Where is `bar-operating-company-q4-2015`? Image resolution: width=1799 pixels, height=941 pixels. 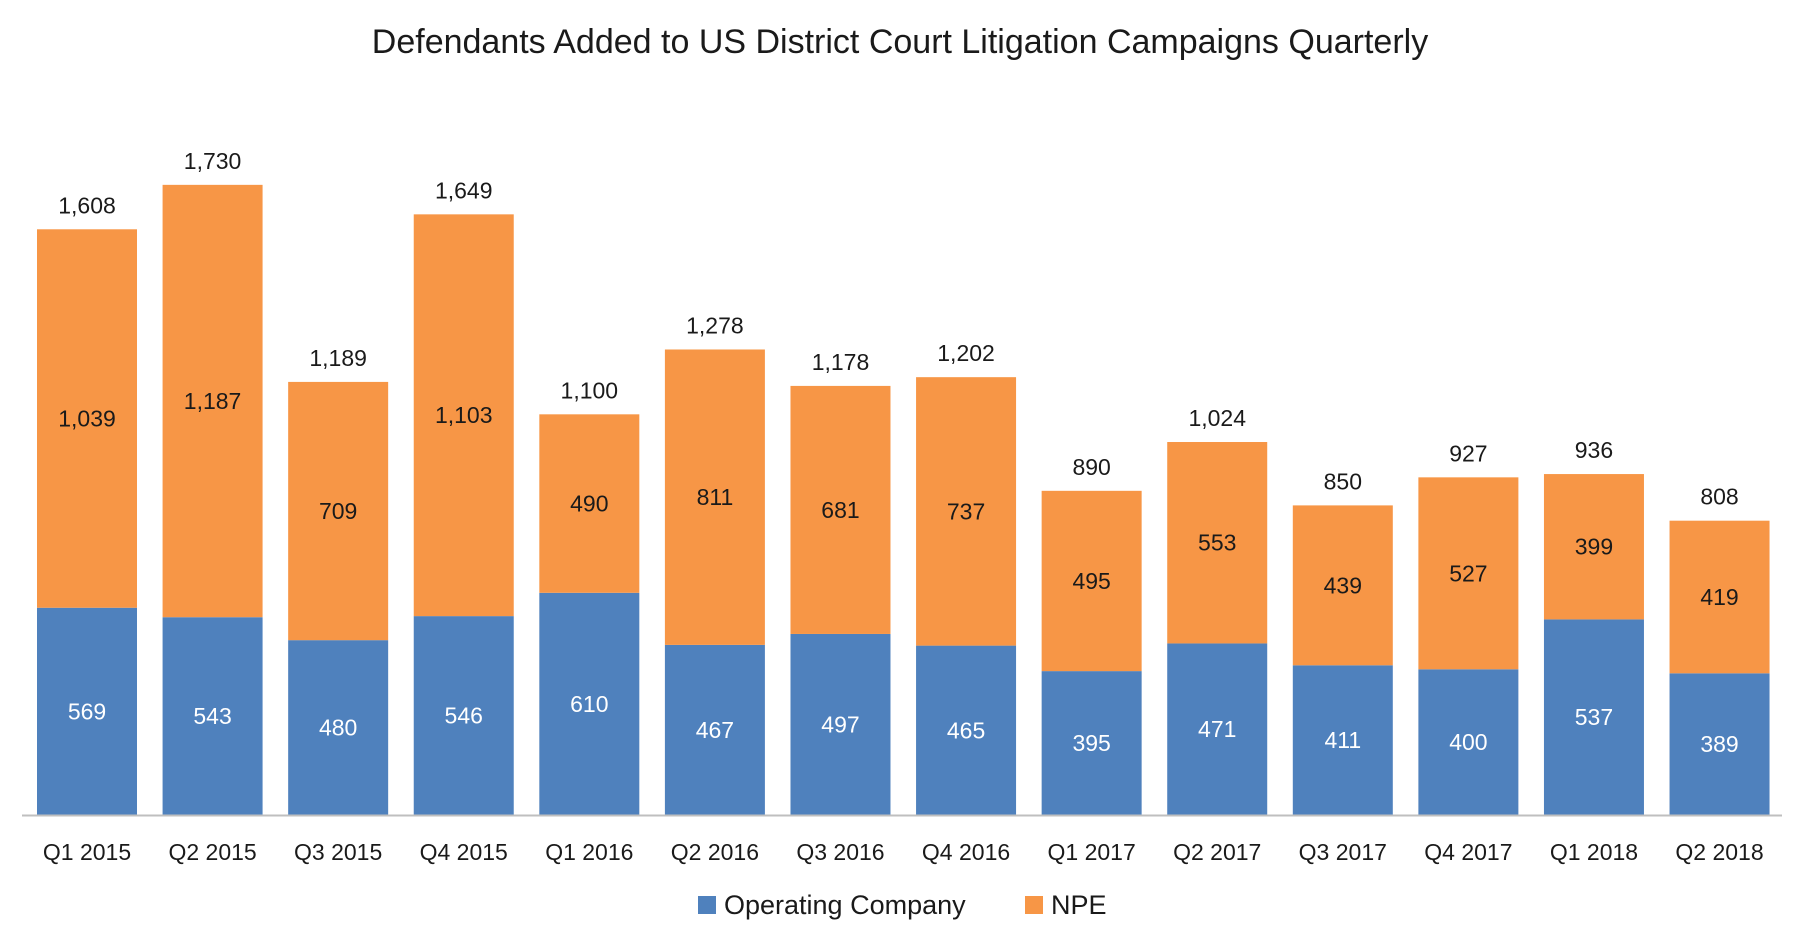 bar-operating-company-q4-2015 is located at coordinates (463, 715).